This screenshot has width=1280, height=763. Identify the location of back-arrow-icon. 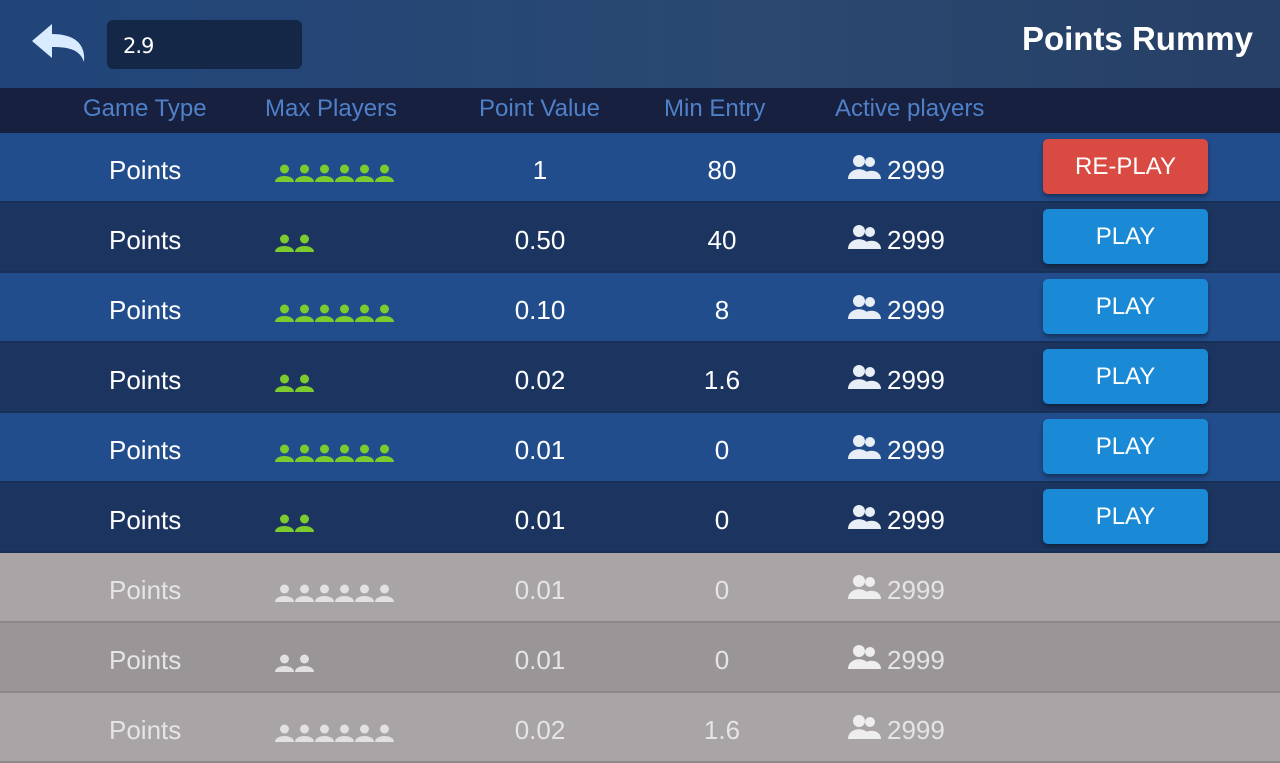
(58, 43).